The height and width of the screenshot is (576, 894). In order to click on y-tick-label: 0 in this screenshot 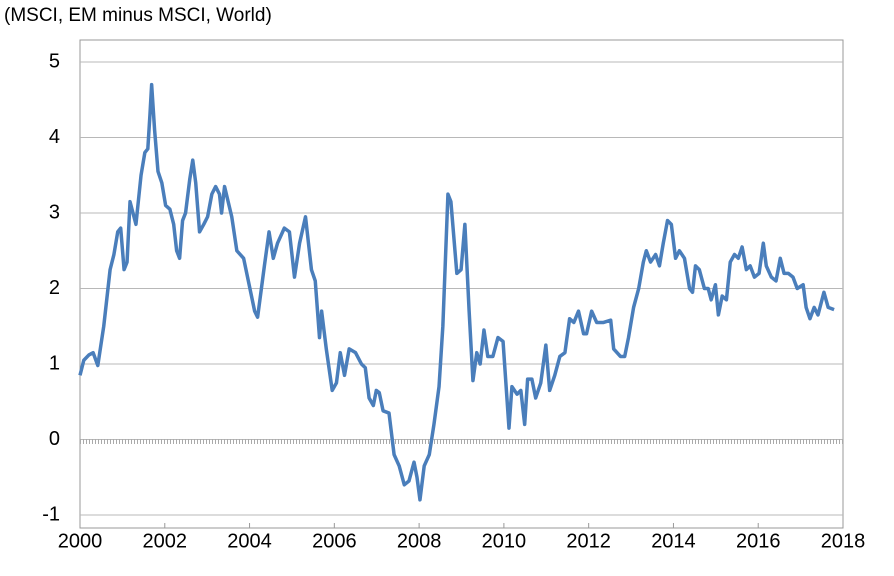, I will do `click(54, 439)`.